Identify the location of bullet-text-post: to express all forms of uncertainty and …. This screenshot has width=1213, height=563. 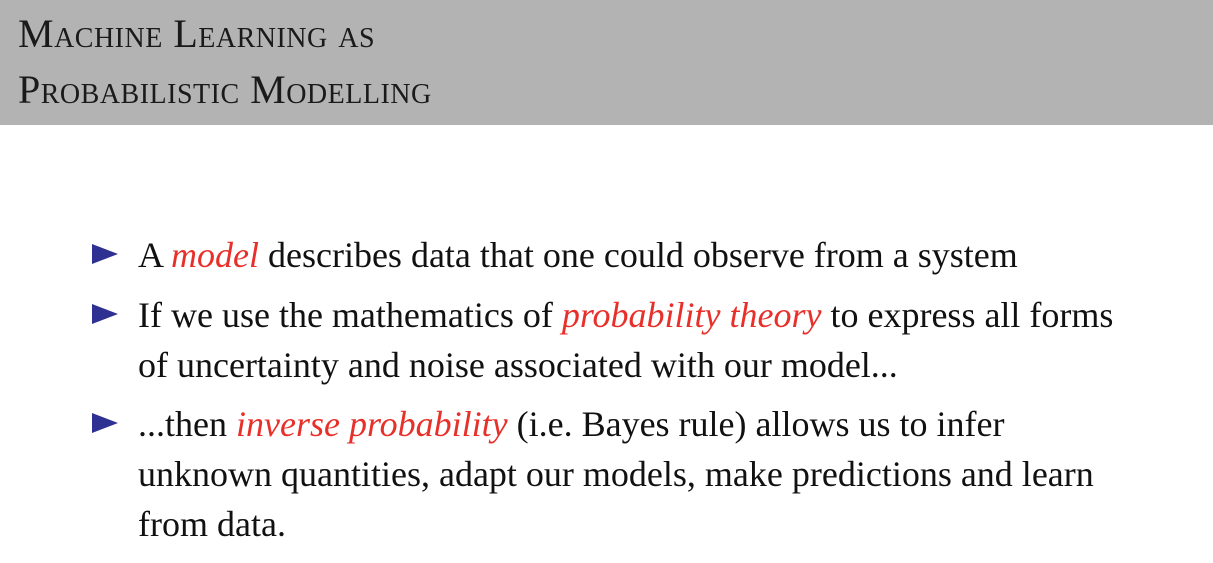
(626, 340).